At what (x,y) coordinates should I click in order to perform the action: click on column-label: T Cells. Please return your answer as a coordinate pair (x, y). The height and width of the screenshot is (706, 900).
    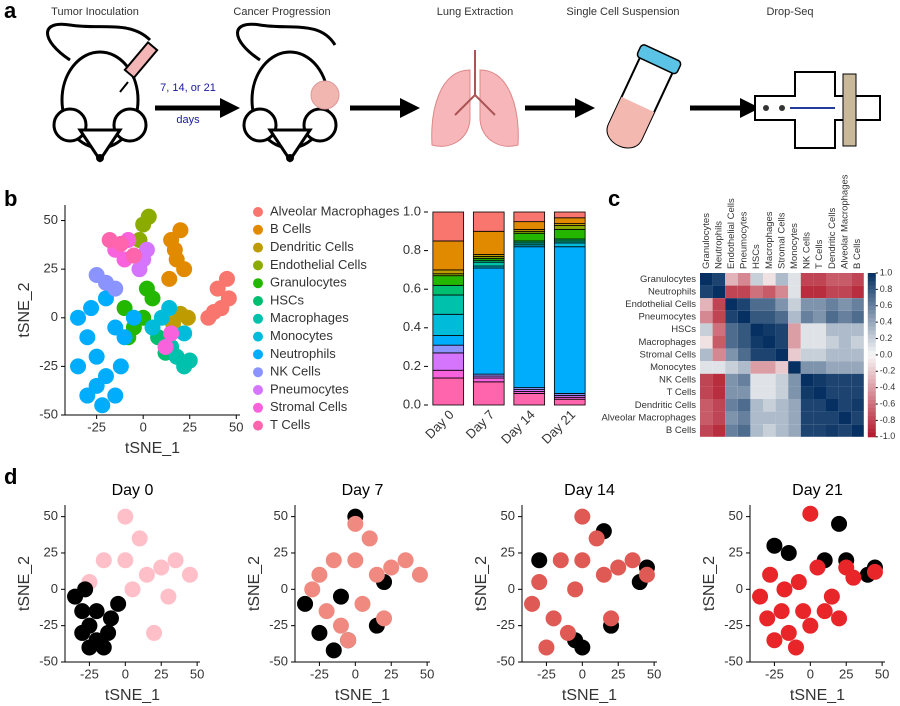
    Looking at the image, I should click on (819, 254).